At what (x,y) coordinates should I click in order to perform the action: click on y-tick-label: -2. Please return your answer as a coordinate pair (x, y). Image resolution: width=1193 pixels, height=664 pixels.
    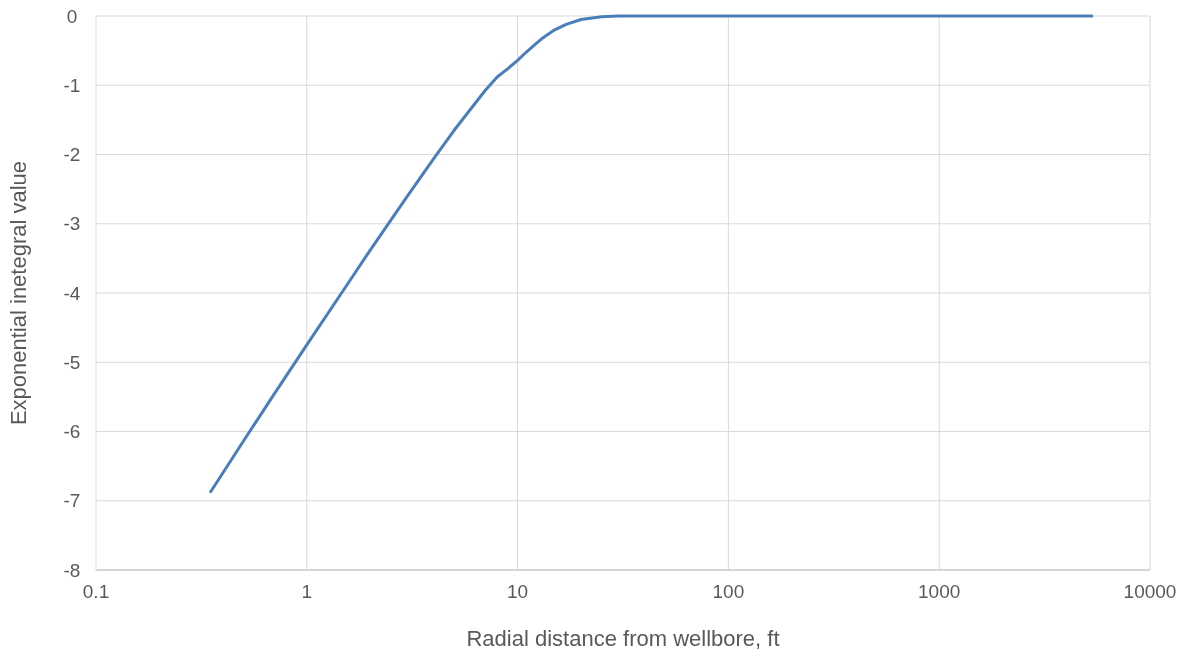
    Looking at the image, I should click on (72, 155).